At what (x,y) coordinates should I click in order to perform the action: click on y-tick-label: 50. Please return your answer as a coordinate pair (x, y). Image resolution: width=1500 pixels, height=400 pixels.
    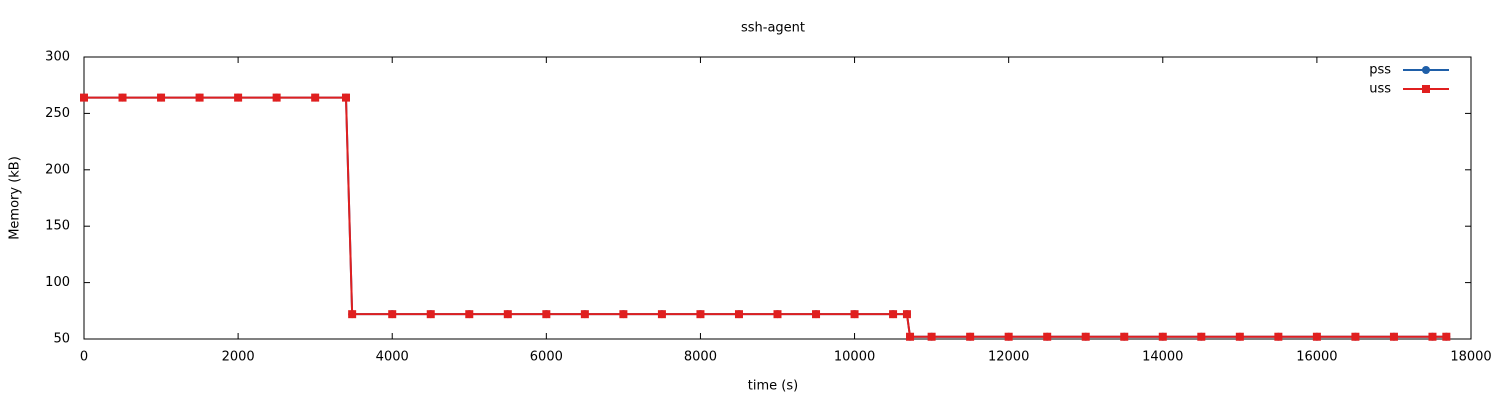
    Looking at the image, I should click on (61, 339).